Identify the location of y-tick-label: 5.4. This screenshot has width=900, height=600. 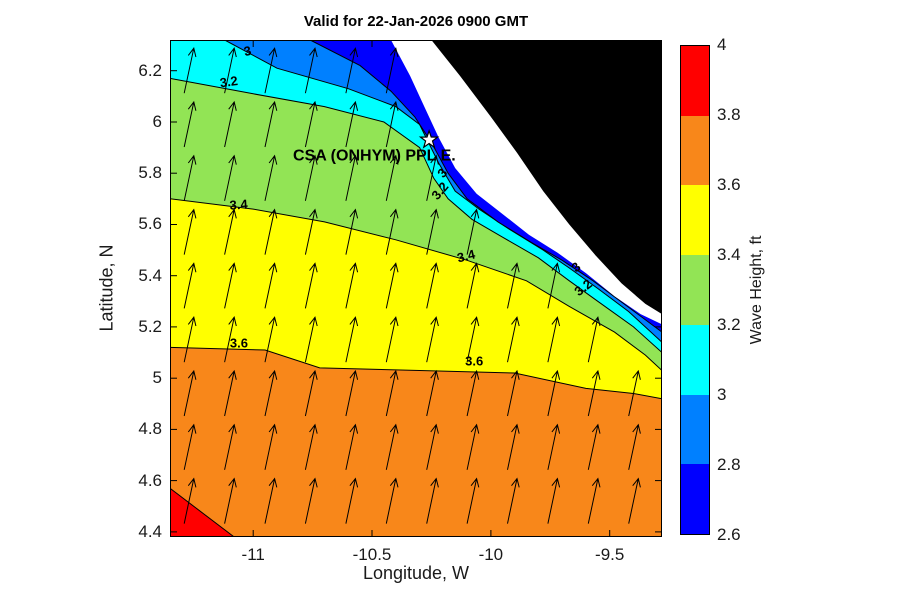
(150, 275).